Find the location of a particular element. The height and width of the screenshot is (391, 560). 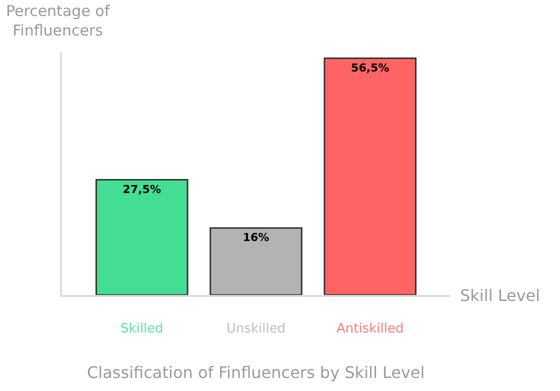

x-tick-label: Skilled is located at coordinates (142, 329).